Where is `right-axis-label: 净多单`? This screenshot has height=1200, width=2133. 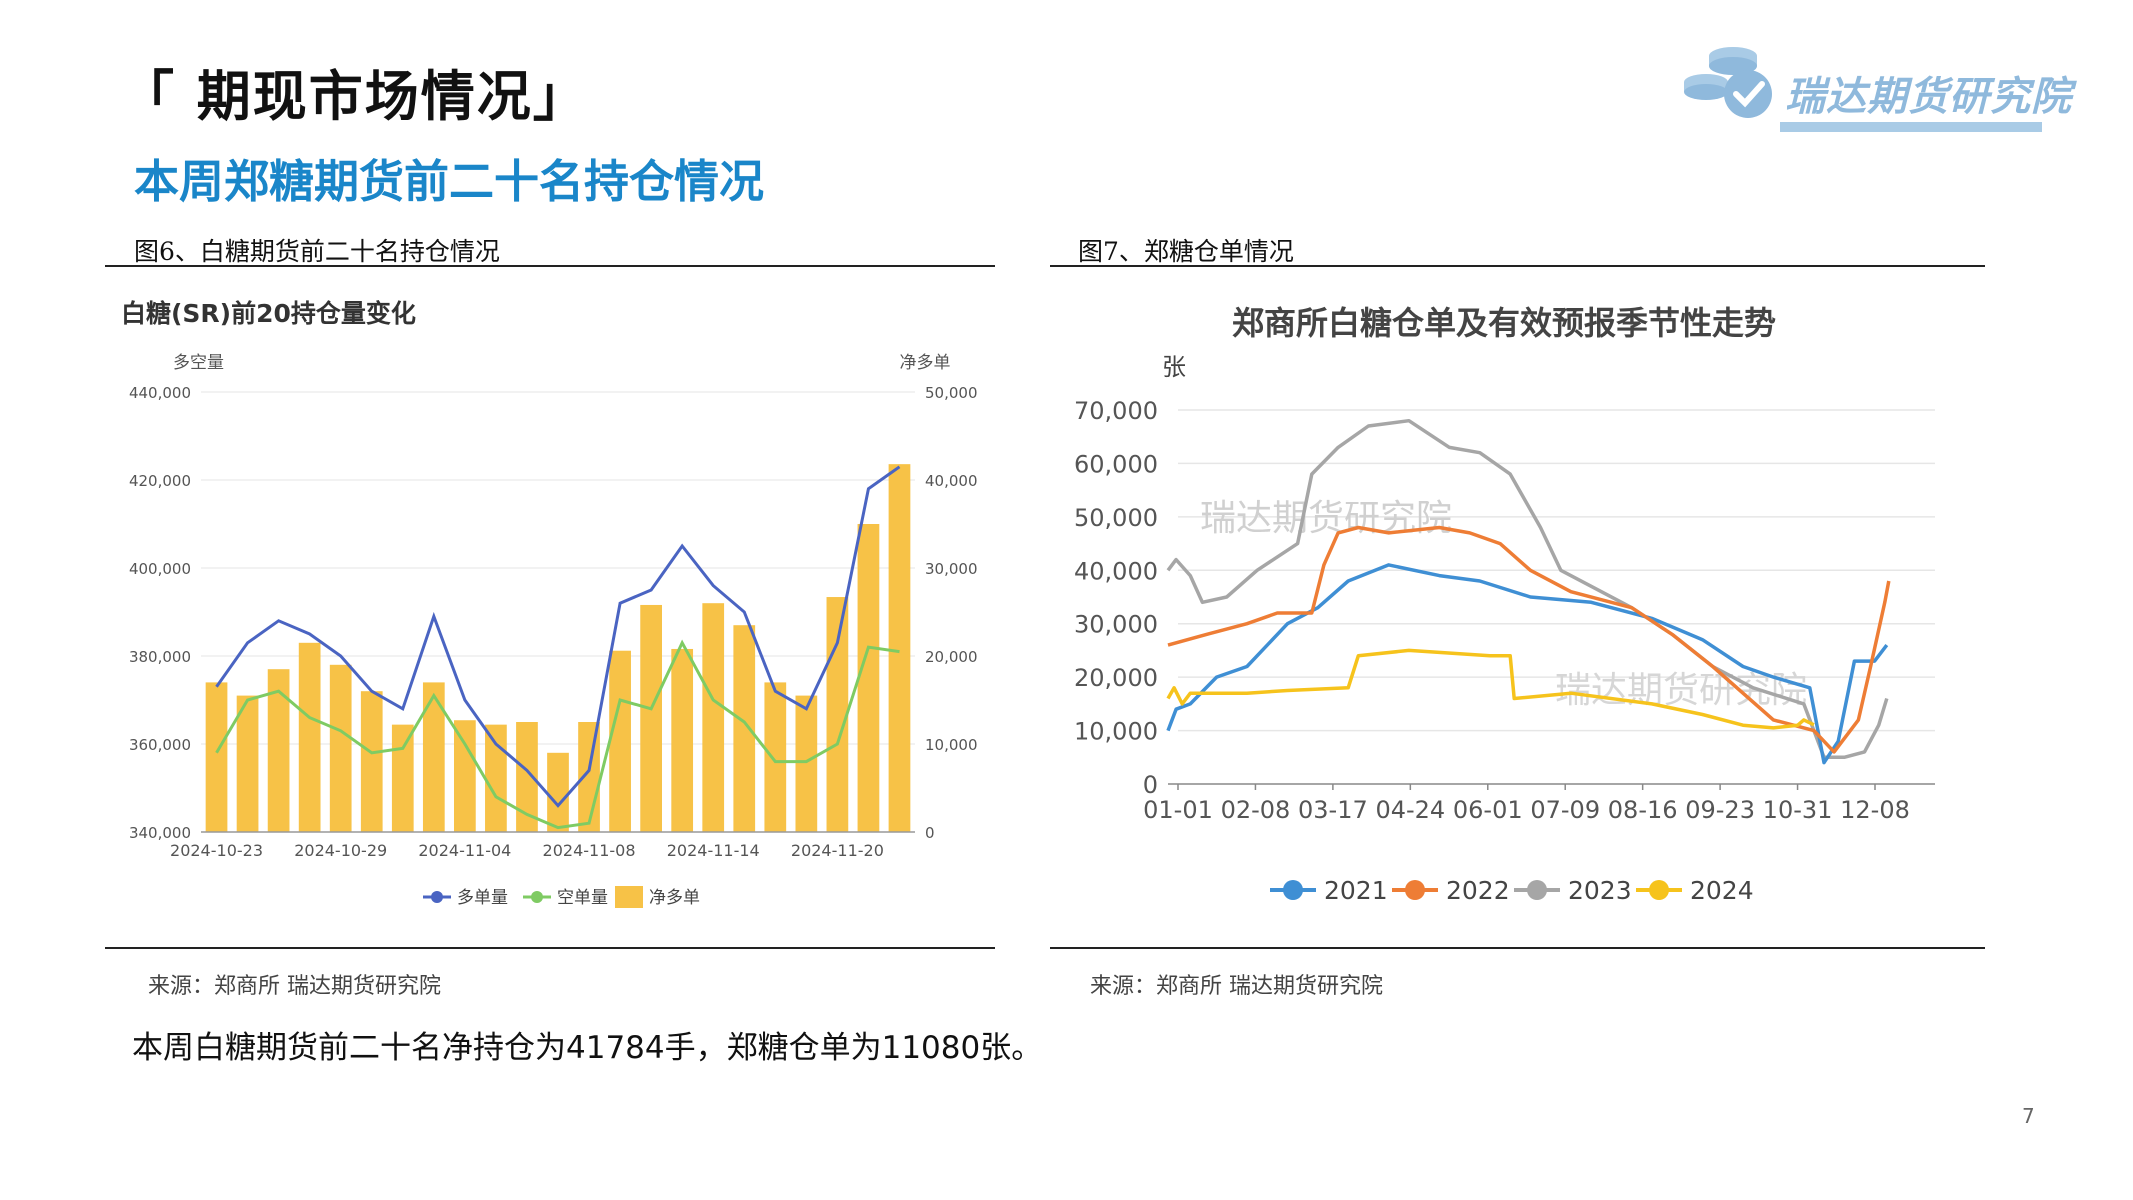 right-axis-label: 净多单 is located at coordinates (925, 363).